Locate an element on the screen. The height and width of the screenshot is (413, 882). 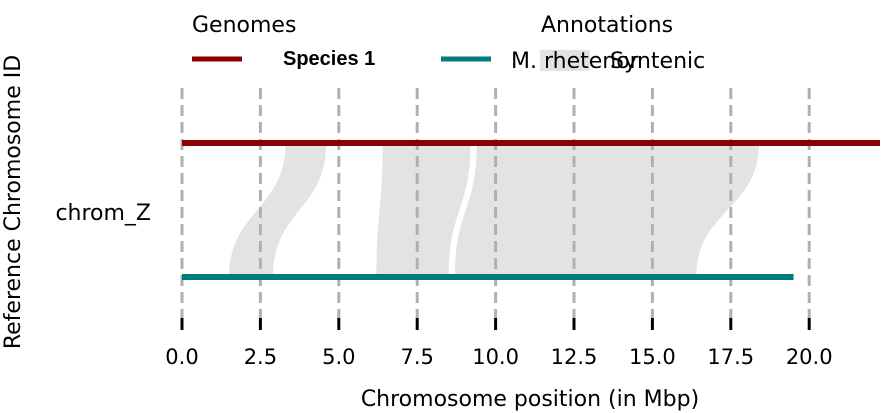
x-tick-label-6: 15.0 is located at coordinates (652, 357).